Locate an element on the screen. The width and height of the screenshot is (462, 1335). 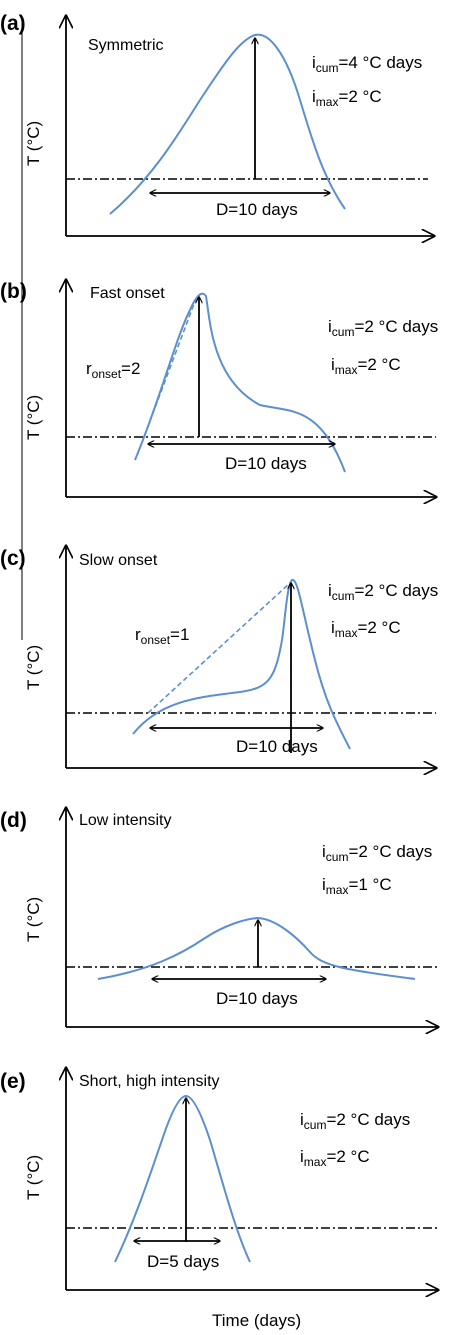
panel-letter: (b) is located at coordinates (13, 291).